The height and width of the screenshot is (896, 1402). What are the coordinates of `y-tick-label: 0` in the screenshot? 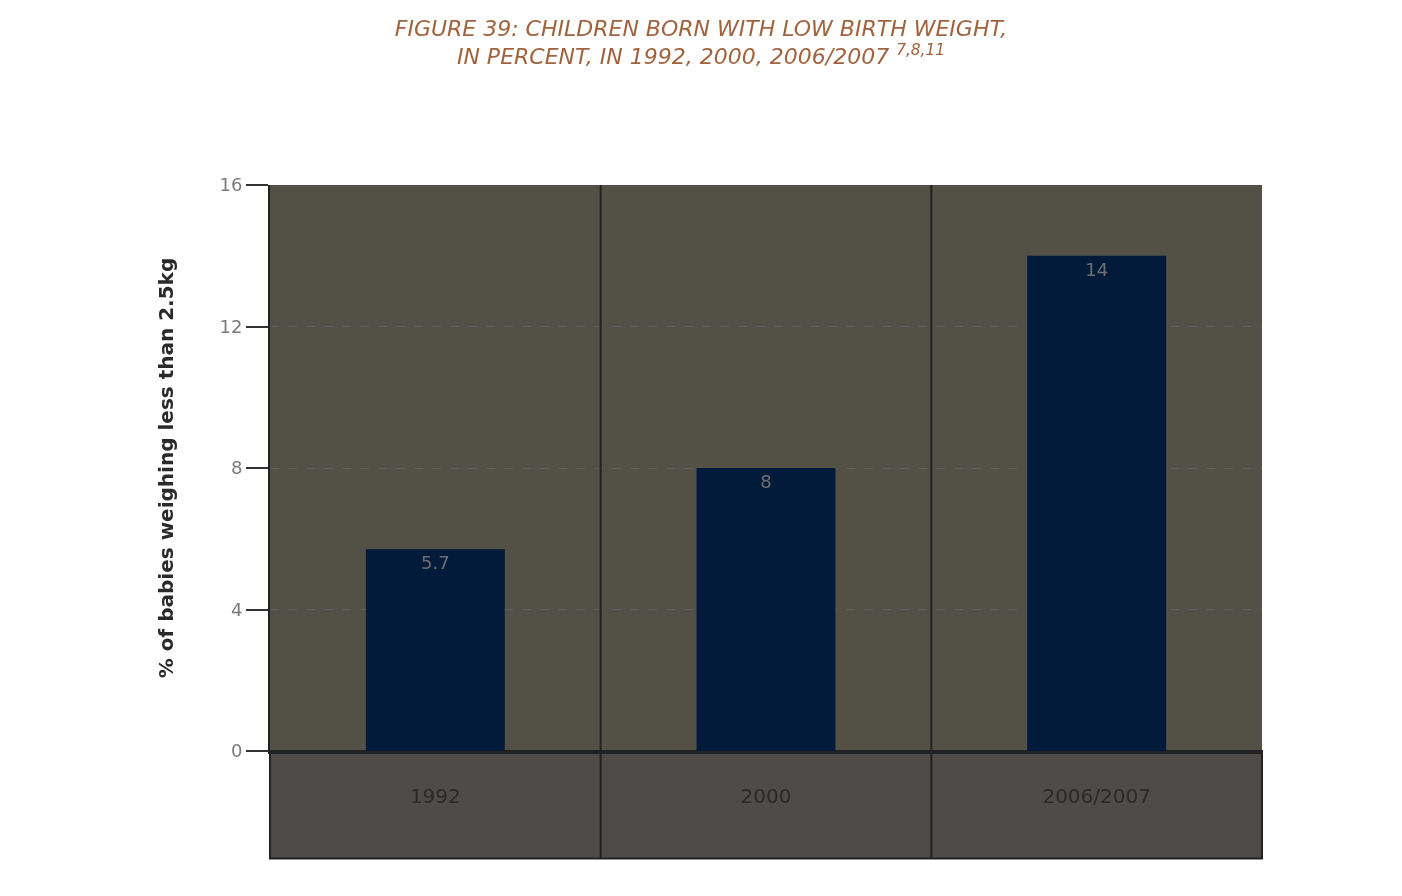 It's located at (236, 751).